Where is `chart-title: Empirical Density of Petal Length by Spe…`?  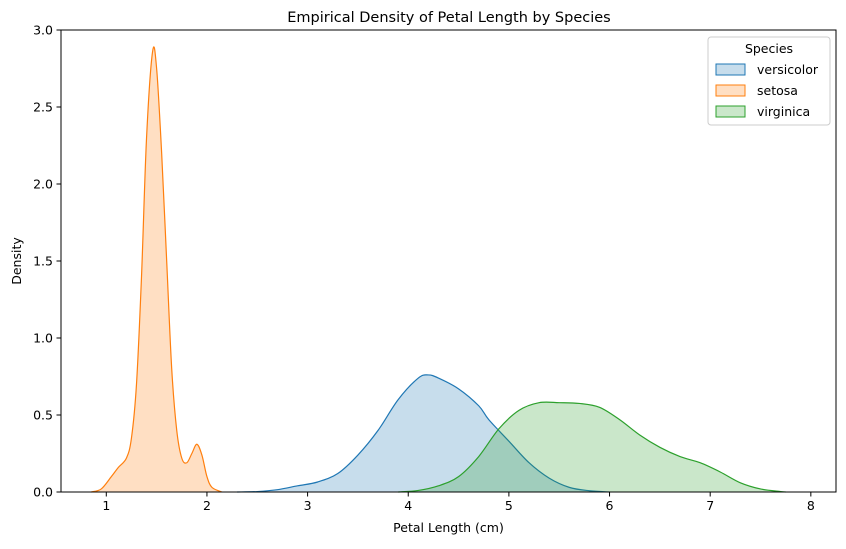 chart-title: Empirical Density of Petal Length by Spe… is located at coordinates (449, 18).